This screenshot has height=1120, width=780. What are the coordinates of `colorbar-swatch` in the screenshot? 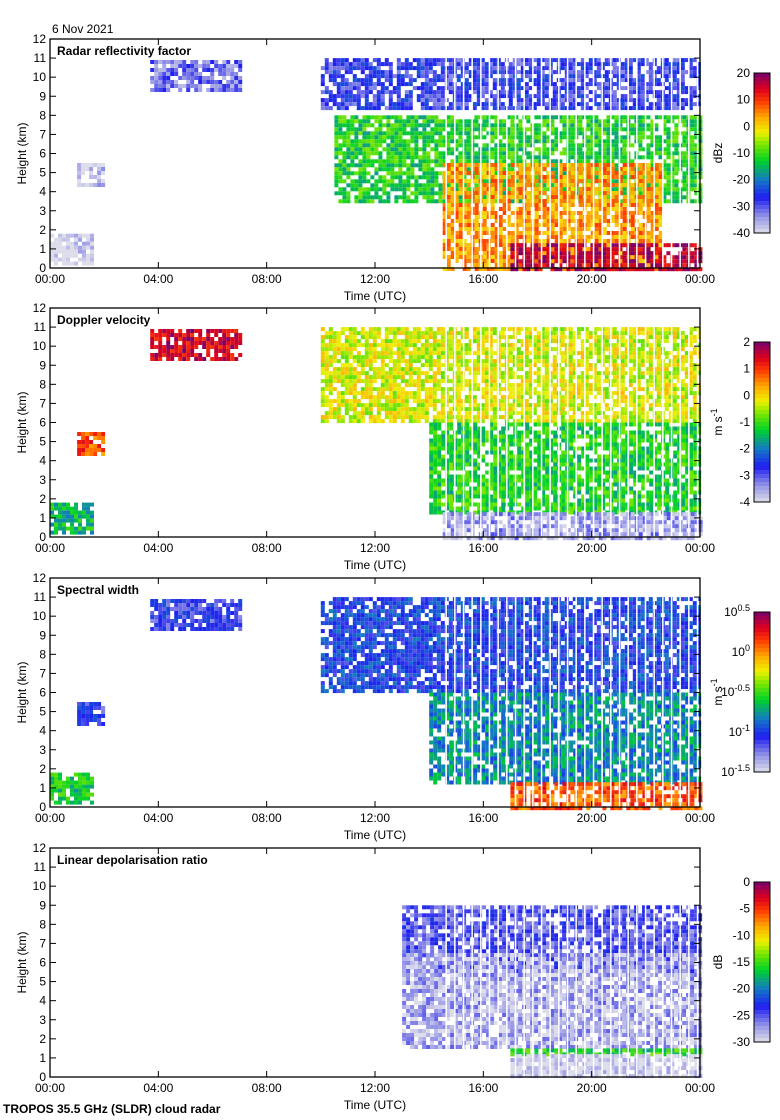 It's located at (762, 151).